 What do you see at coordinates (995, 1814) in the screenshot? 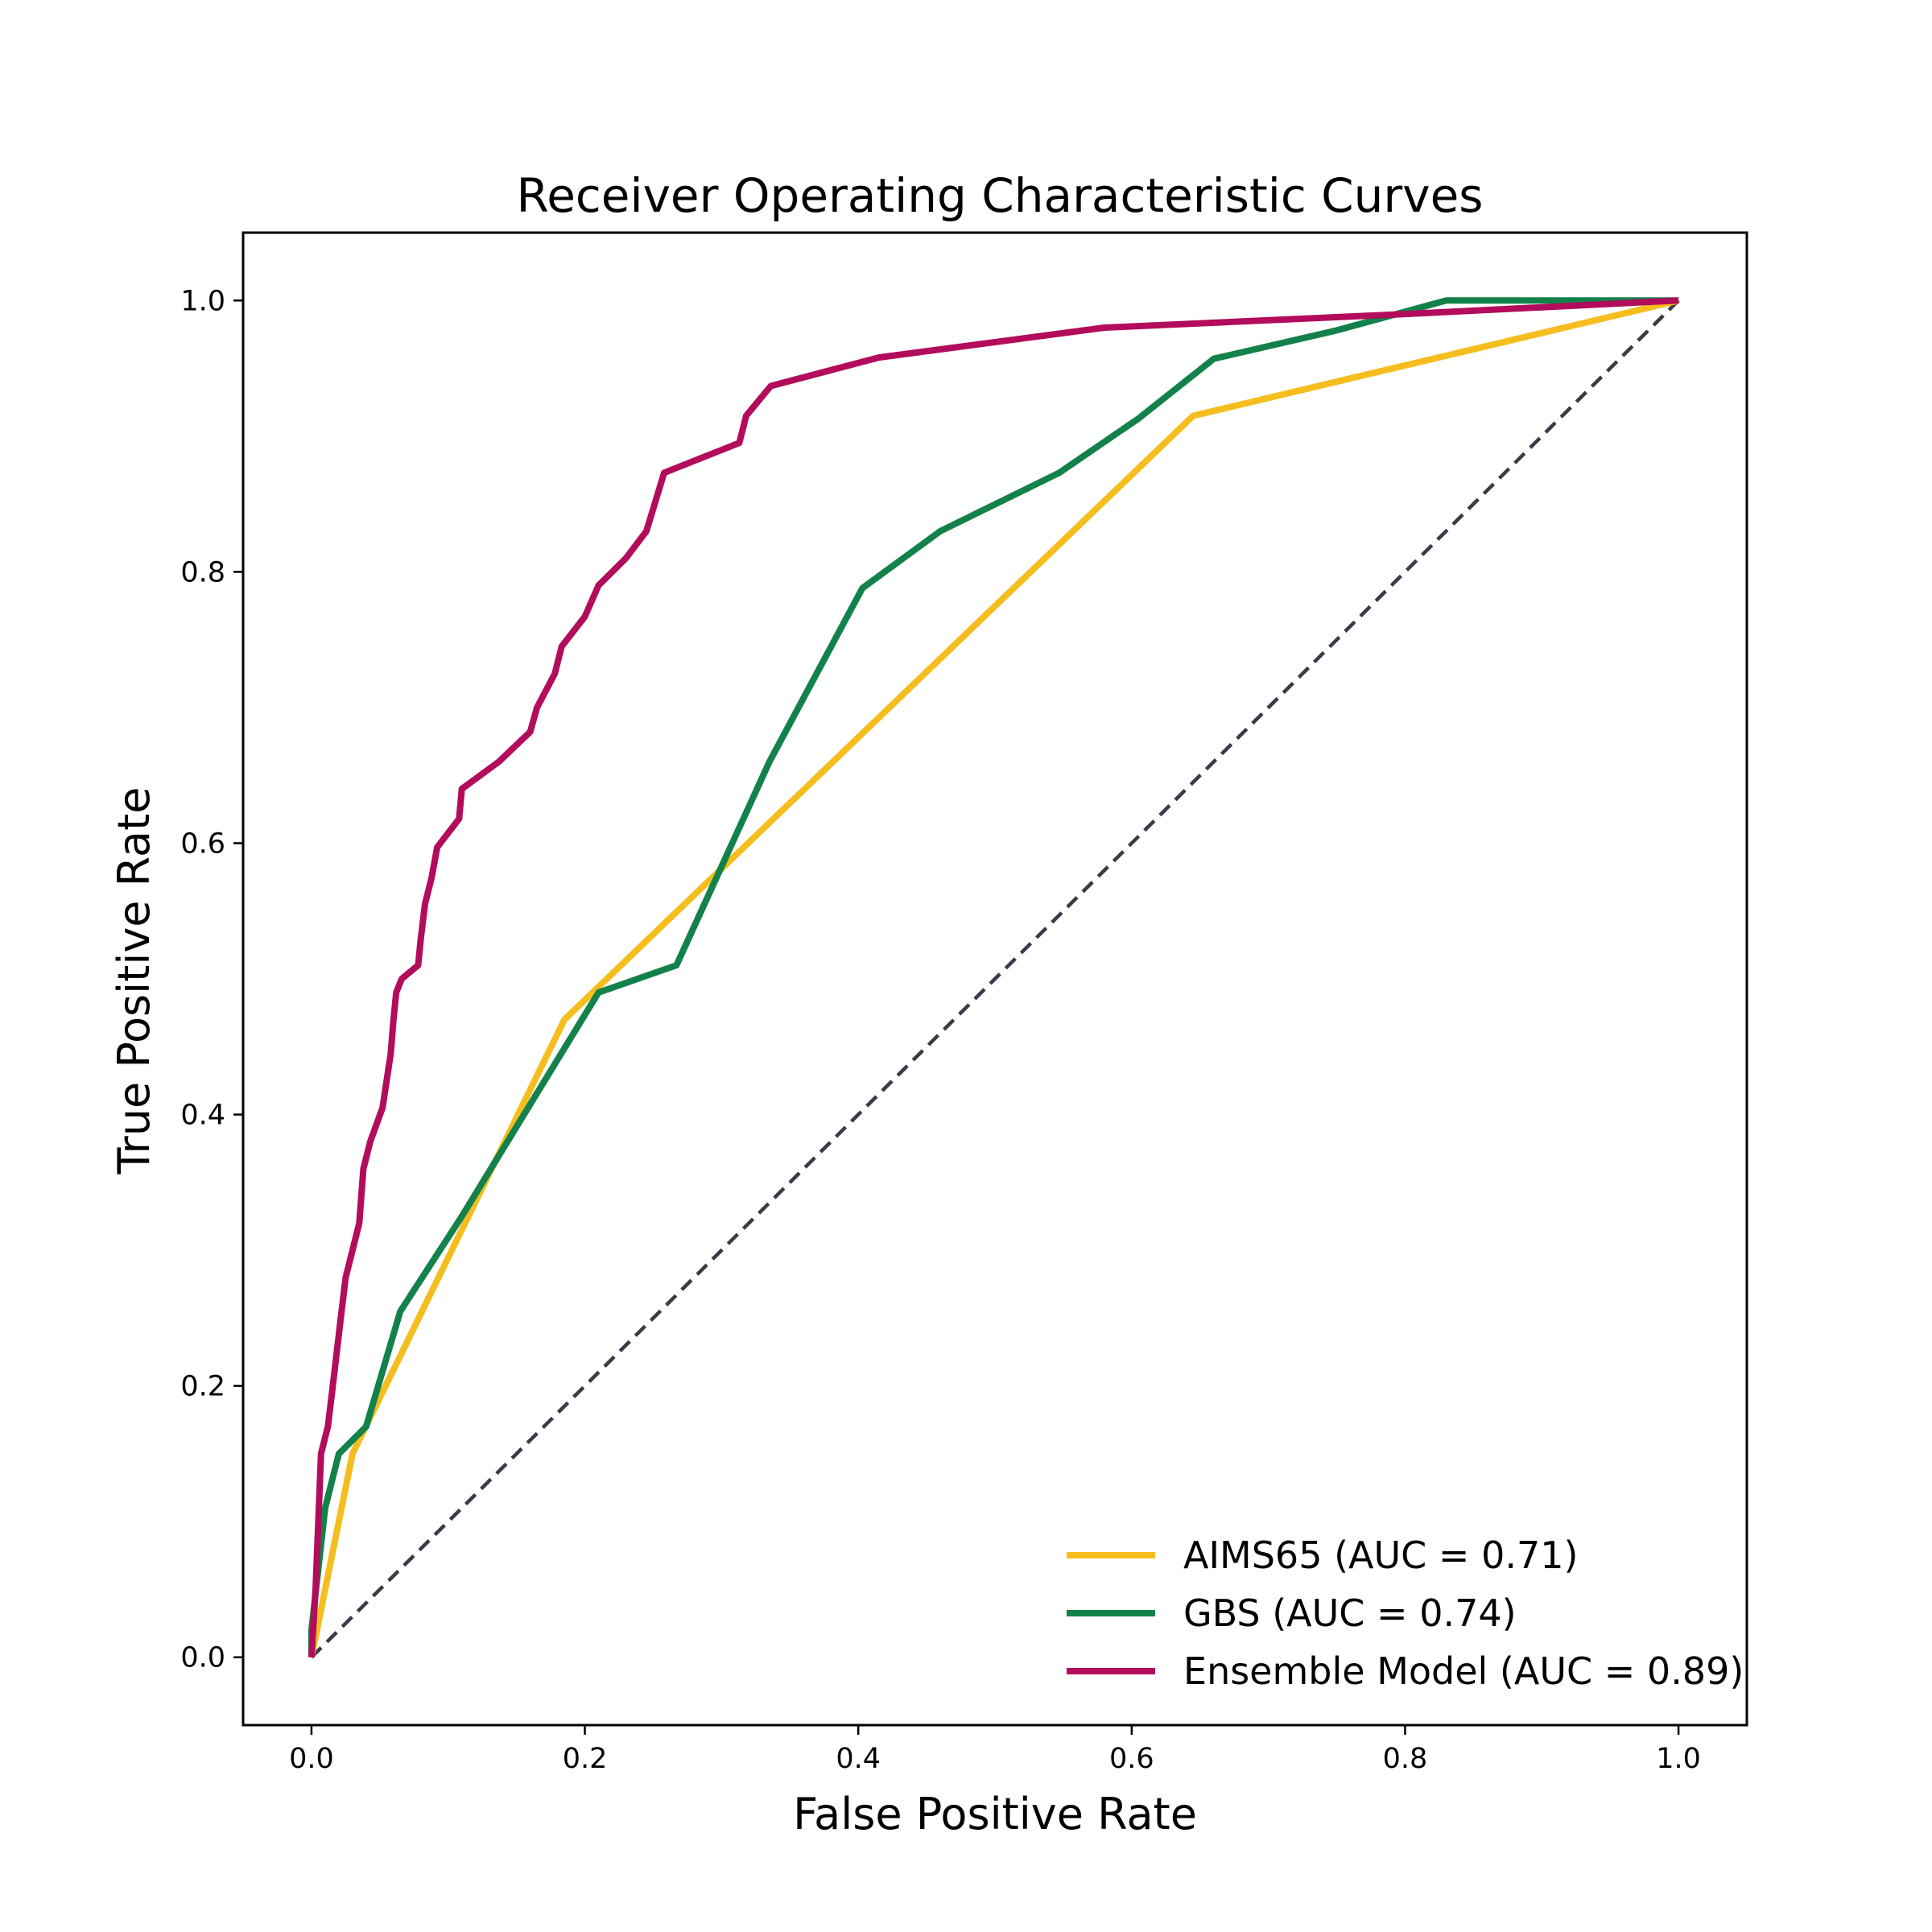
I see `x-axis-label: False Positive Rate` at bounding box center [995, 1814].